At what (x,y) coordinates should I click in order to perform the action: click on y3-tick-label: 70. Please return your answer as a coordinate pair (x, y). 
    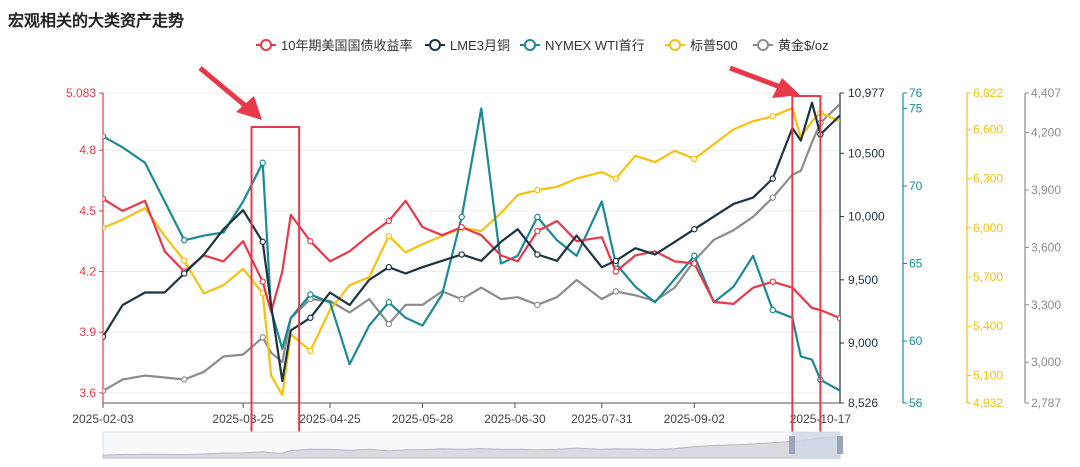
    Looking at the image, I should click on (916, 186).